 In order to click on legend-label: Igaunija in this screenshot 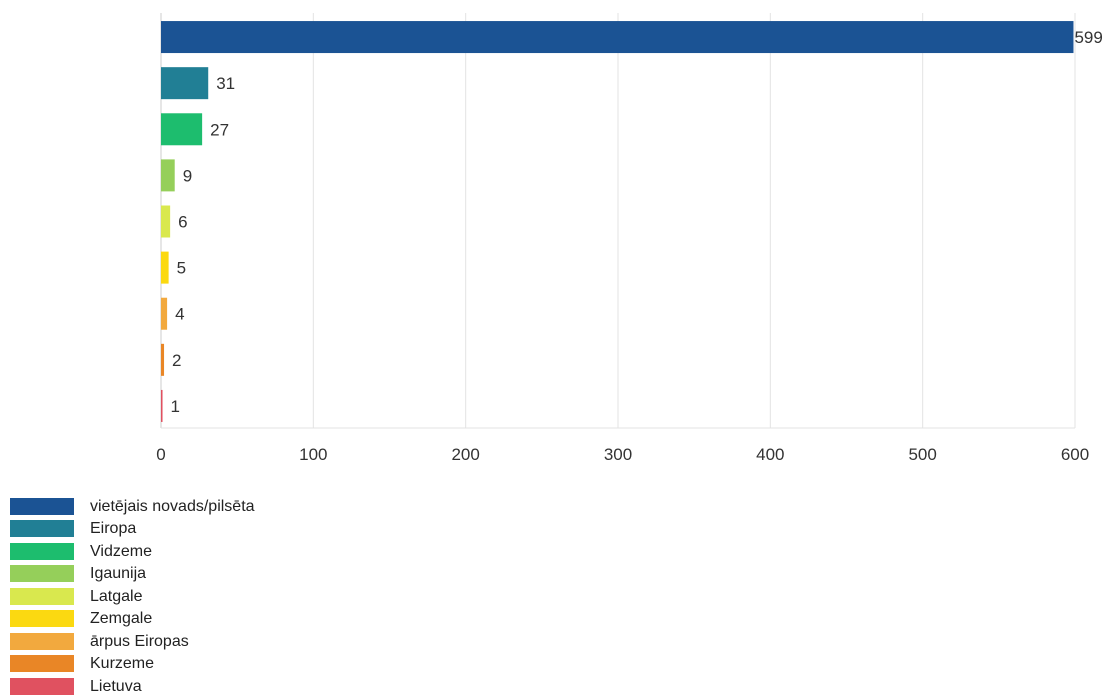, I will do `click(118, 574)`.